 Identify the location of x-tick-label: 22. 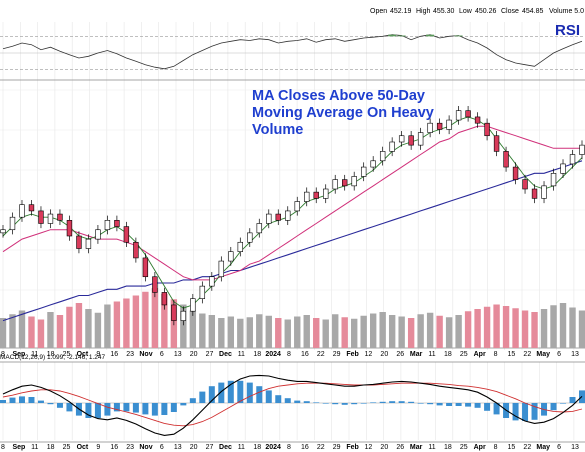
(321, 447).